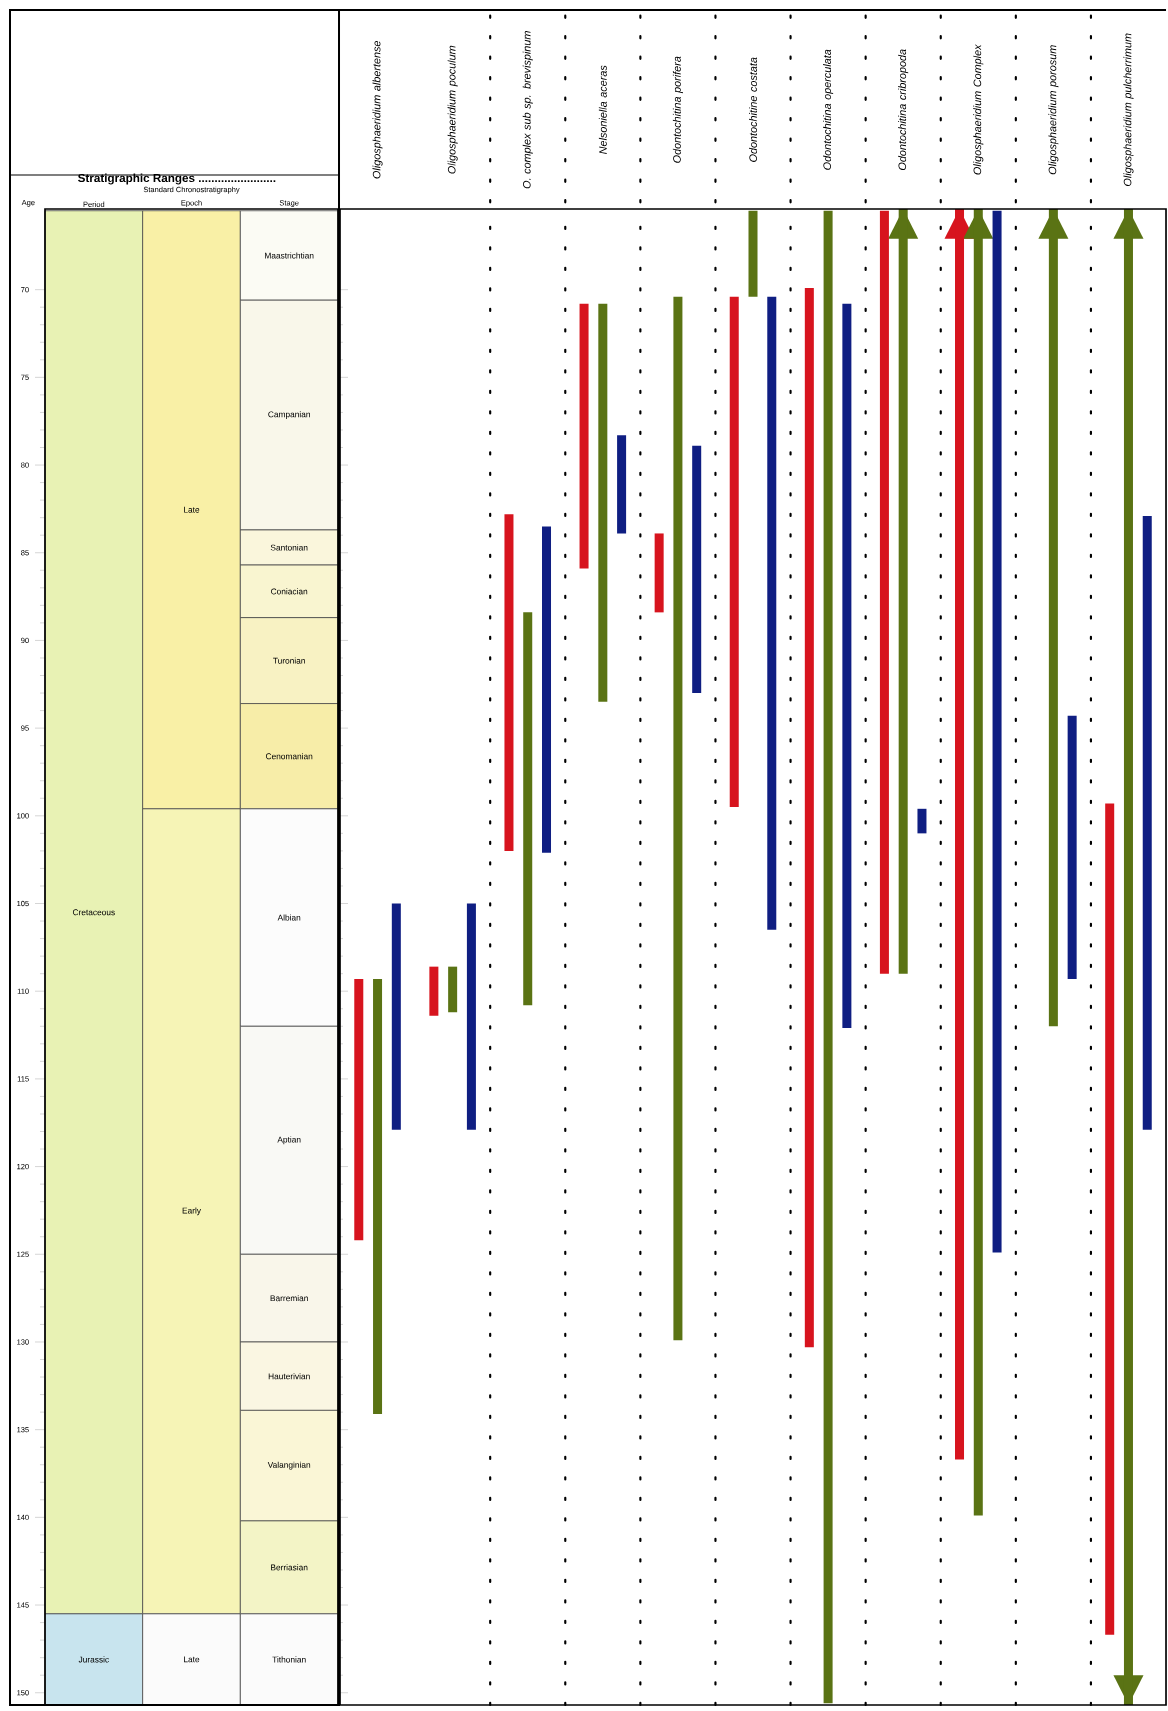  I want to click on series-label: Aptian, so click(289, 1140).